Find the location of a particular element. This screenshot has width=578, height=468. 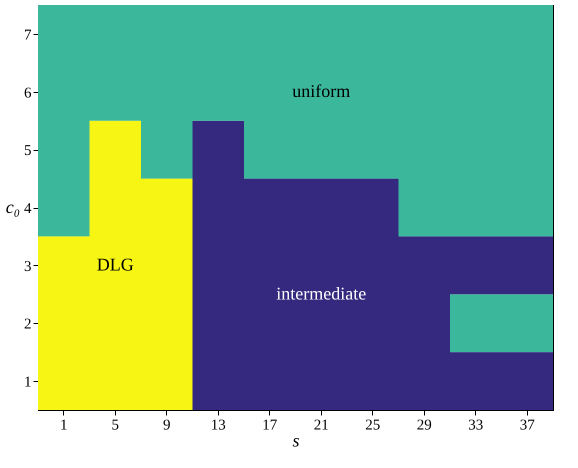

data-label: DLG is located at coordinates (115, 264).